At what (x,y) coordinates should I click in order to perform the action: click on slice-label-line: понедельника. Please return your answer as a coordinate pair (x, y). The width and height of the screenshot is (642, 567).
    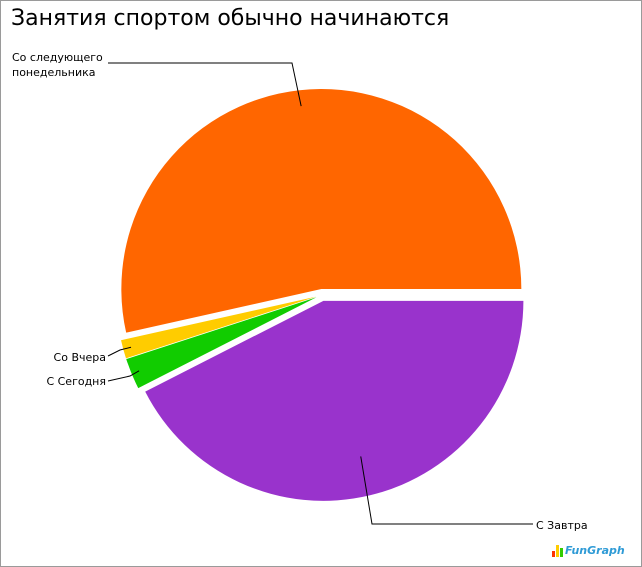
    Looking at the image, I should click on (54, 72).